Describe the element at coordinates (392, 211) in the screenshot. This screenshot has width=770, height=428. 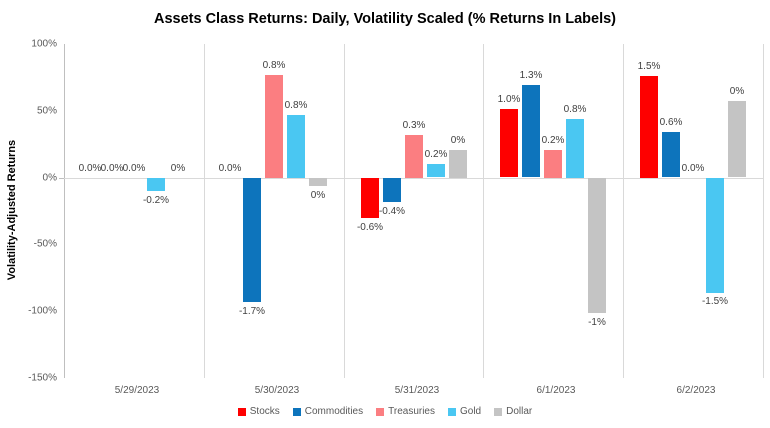
I see `bar-label-commodities: -0.4%` at that location.